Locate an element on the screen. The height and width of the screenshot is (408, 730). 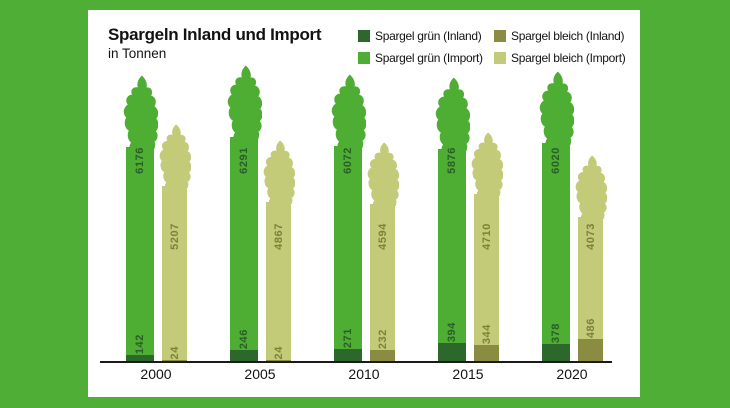
import-value-label: 5876 is located at coordinates (452, 160).